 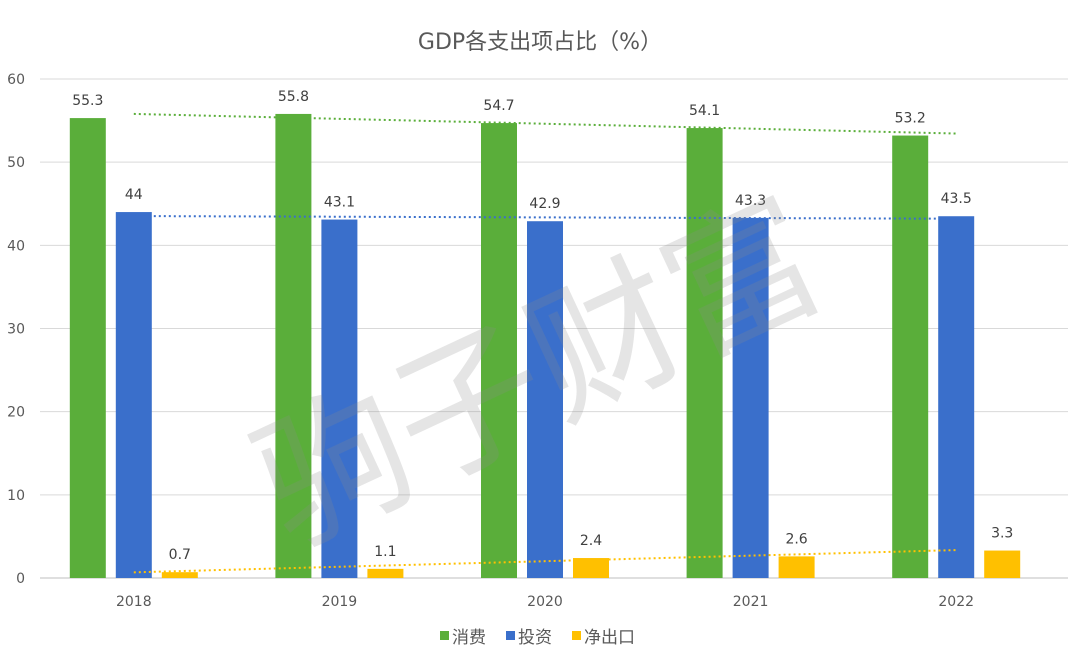 I want to click on legend-swatch-消费, so click(x=444, y=635).